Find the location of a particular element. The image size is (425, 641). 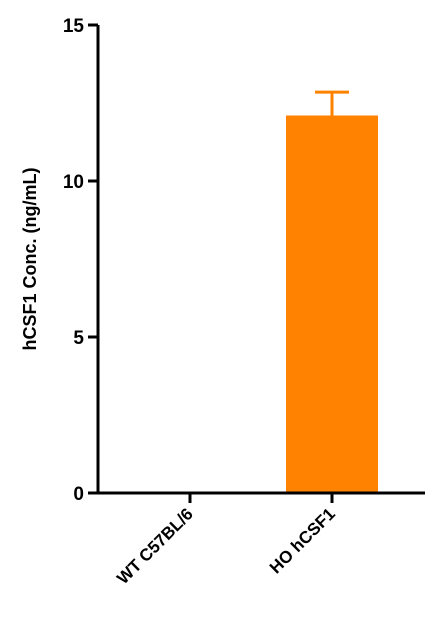

error-bars-group is located at coordinates (332, 103).